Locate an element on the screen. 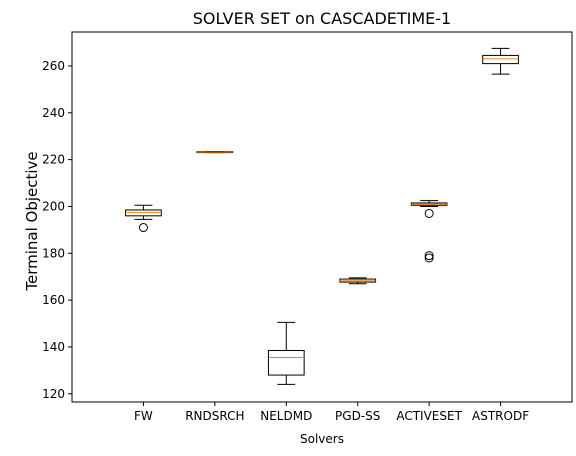 The width and height of the screenshot is (576, 456). y-tick-label: 120 is located at coordinates (53, 394).